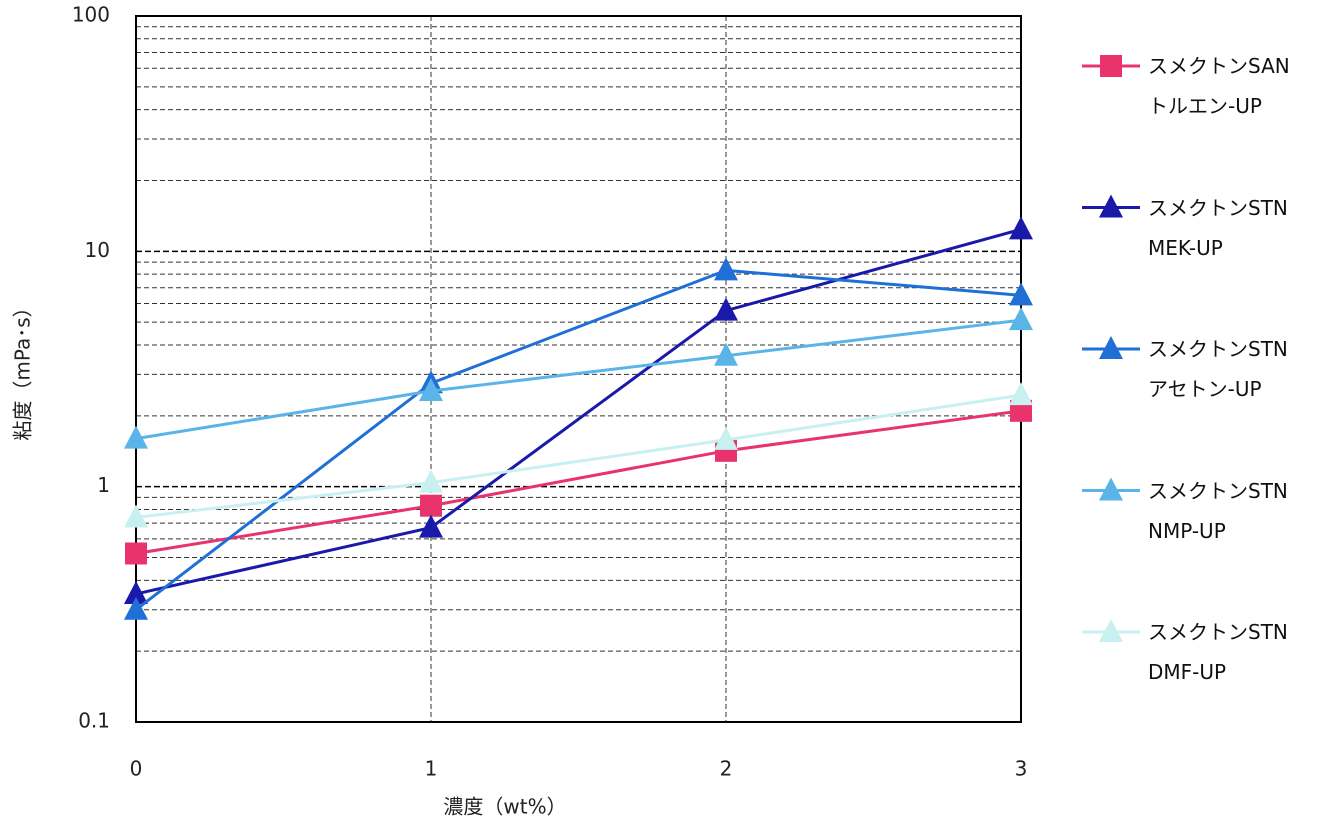 The height and width of the screenshot is (832, 1324). Describe the element at coordinates (504, 807) in the screenshot. I see `x-axis-label: 濃度（wt%）` at that location.